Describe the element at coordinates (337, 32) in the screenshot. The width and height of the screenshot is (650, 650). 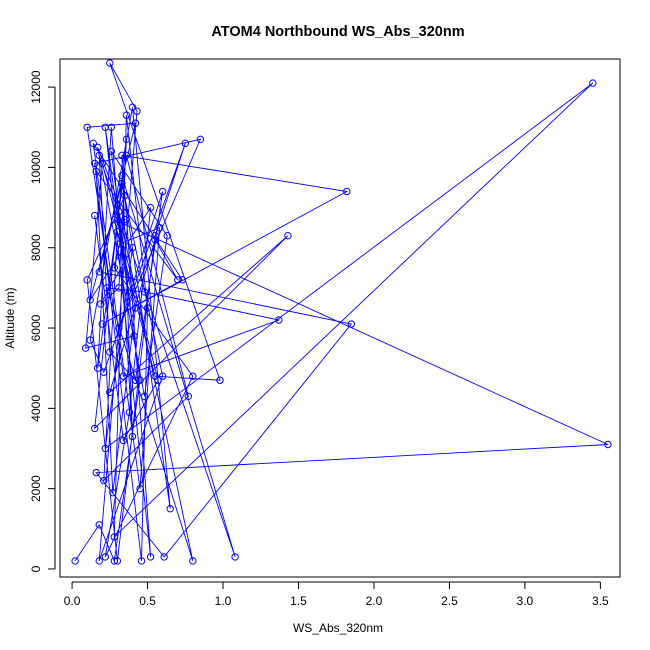
I see `chart-title: ATOM4 Northbound WS_Abs_320nm` at that location.